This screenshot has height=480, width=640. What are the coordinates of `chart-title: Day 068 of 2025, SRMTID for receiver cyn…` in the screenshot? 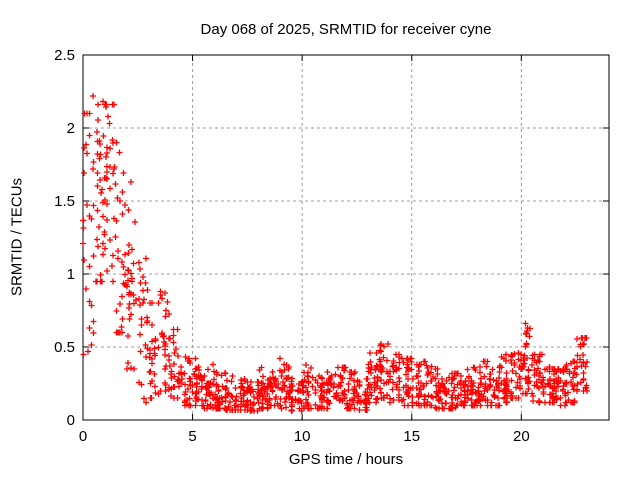 It's located at (346, 29).